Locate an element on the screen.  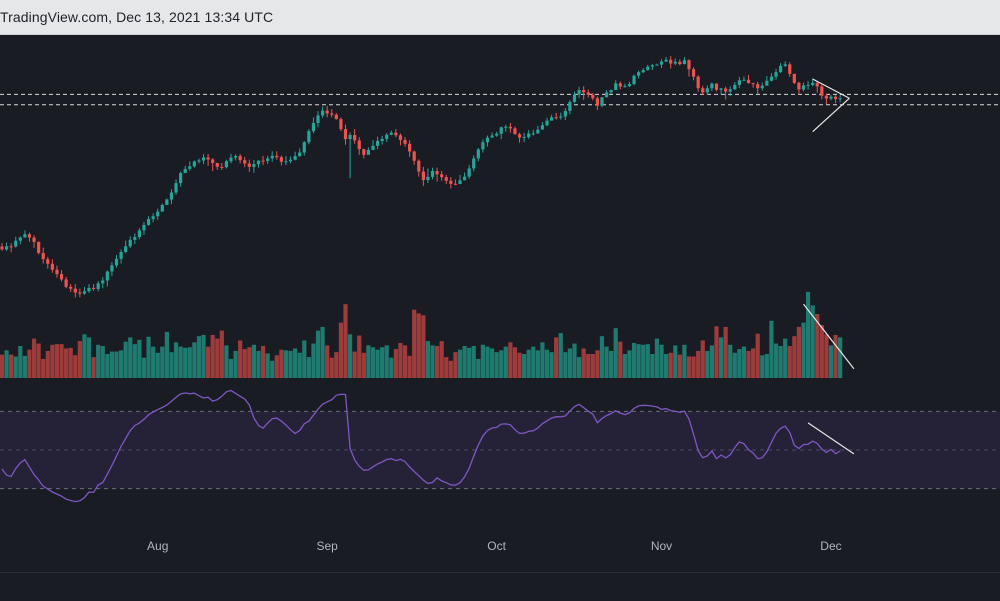
rsi-trendline is located at coordinates (831, 438).